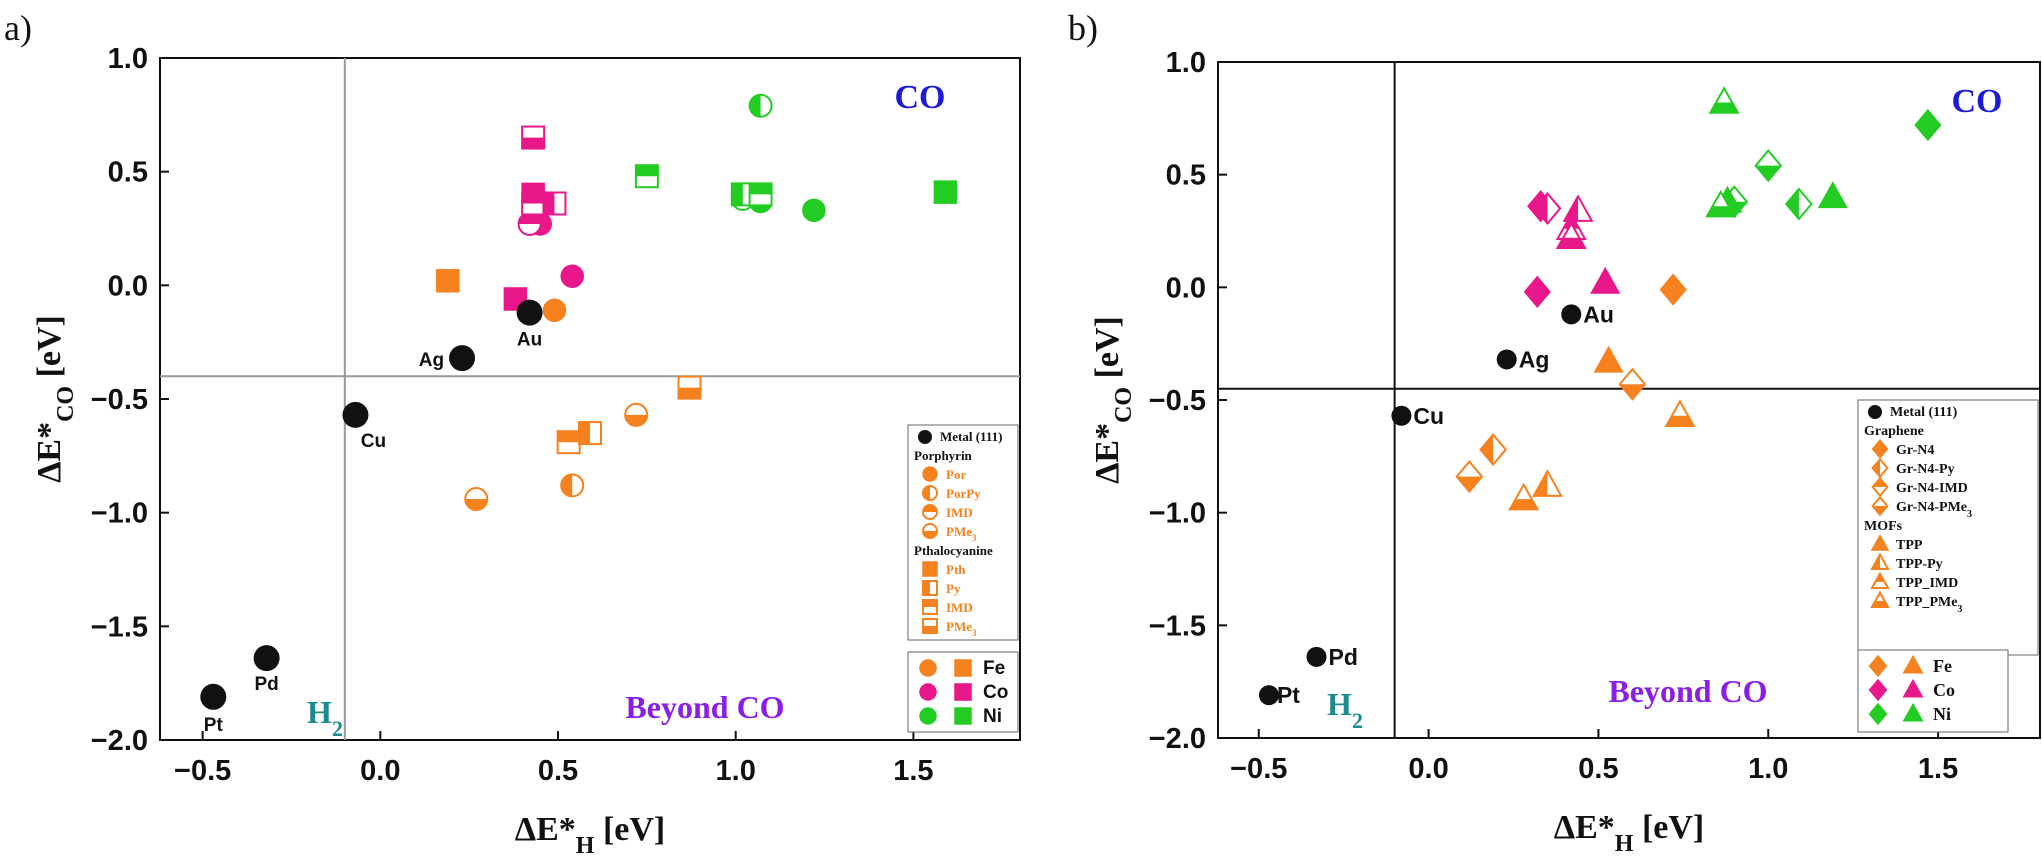 The width and height of the screenshot is (2042, 860). Describe the element at coordinates (1944, 690) in the screenshot. I see `legend-key-label: Co` at that location.